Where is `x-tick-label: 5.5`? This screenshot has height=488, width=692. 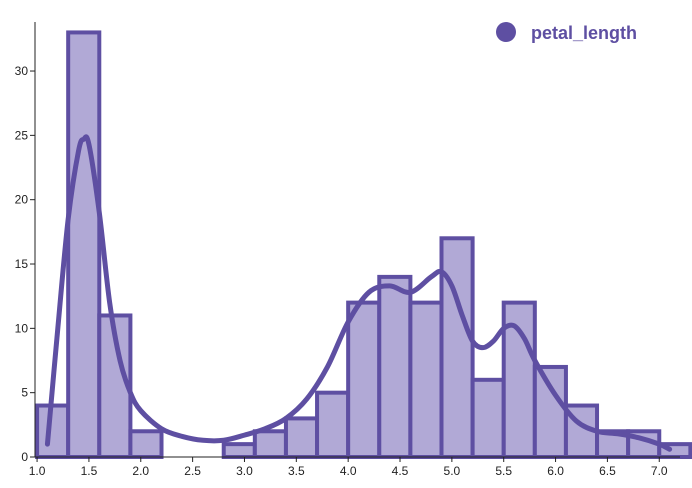
x-tick-label: 5.5 is located at coordinates (503, 471).